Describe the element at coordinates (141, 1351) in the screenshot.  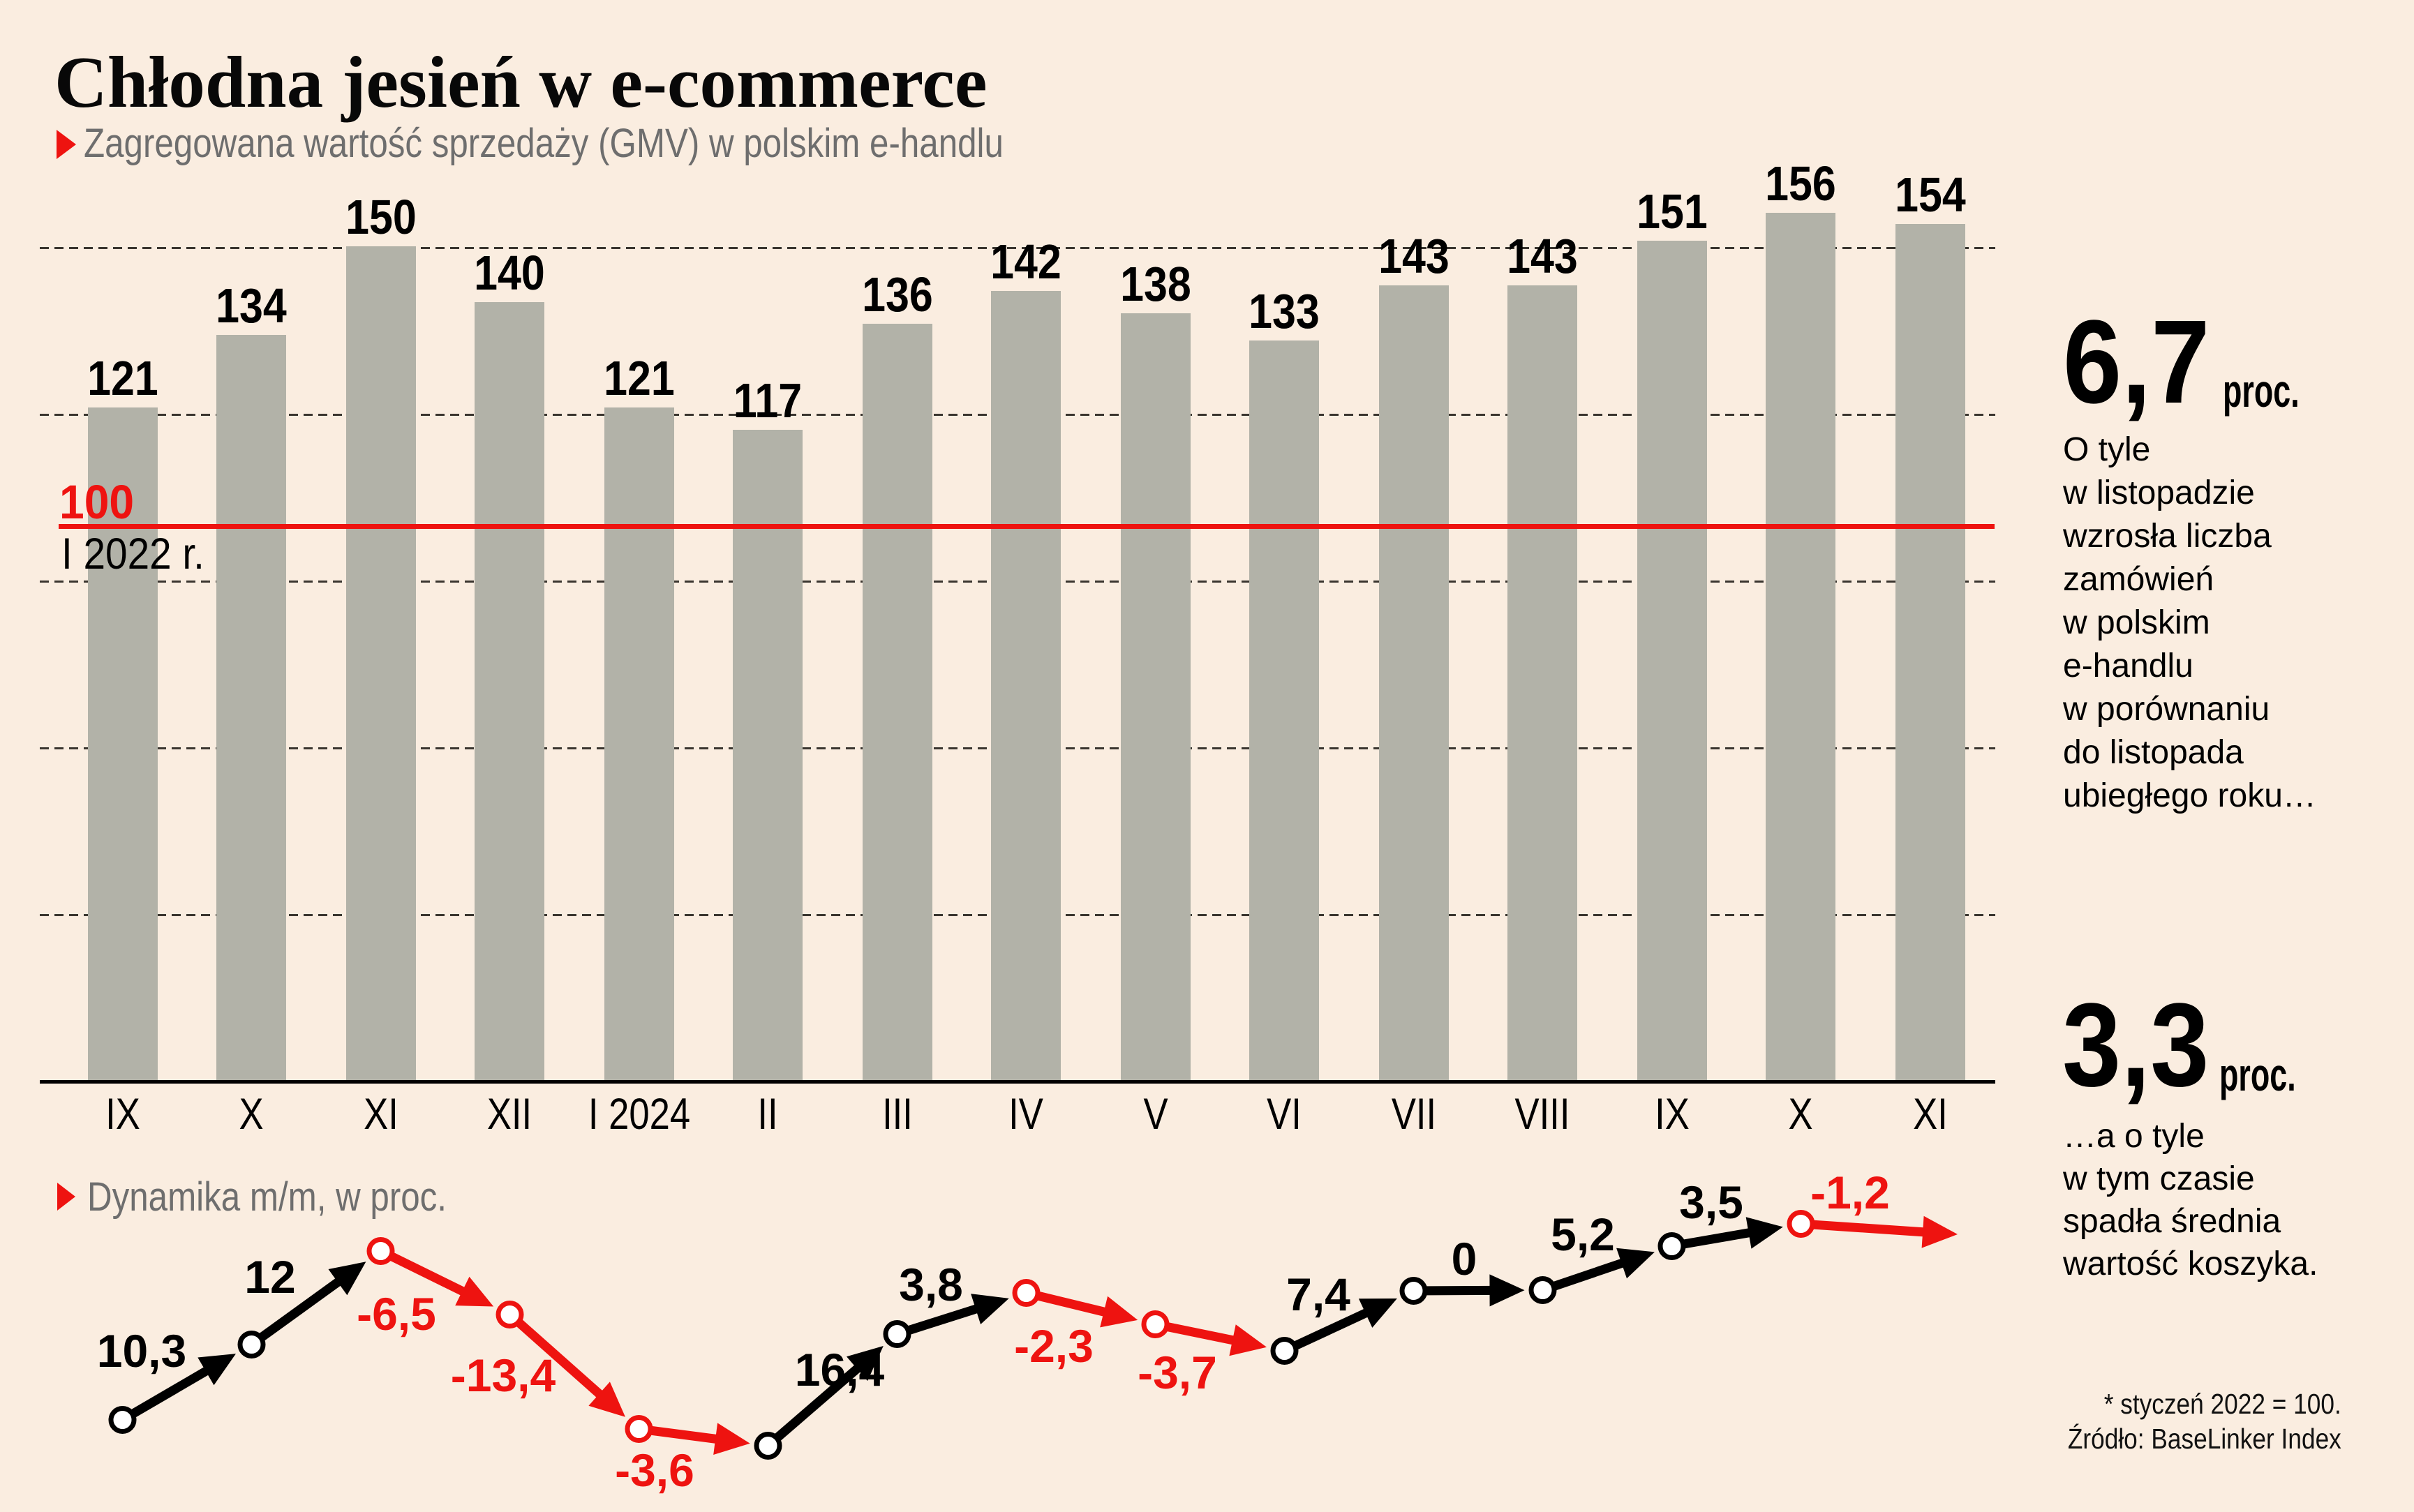
I see `svg-text: 10,3` at that location.